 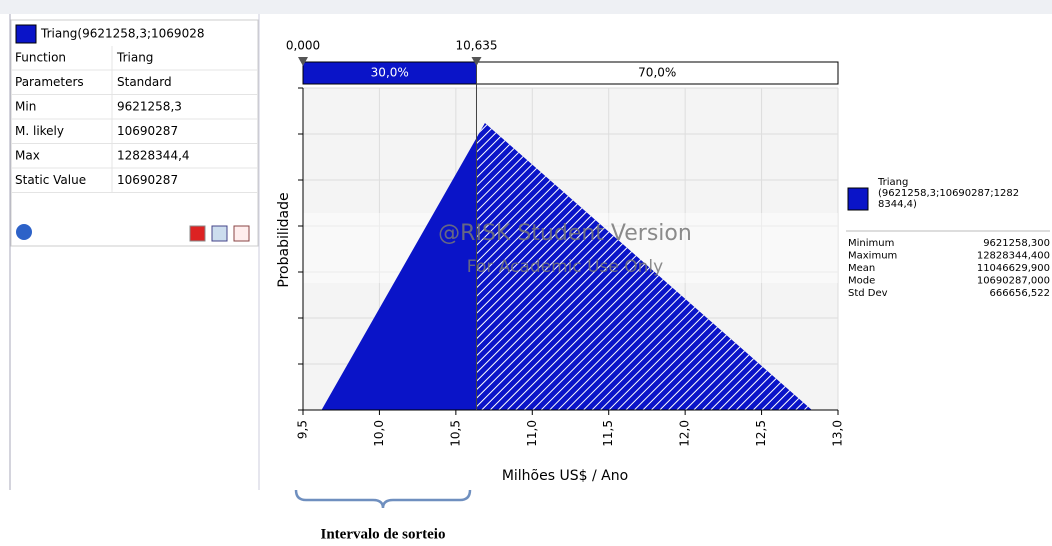 I want to click on delete-button, so click(x=197, y=233).